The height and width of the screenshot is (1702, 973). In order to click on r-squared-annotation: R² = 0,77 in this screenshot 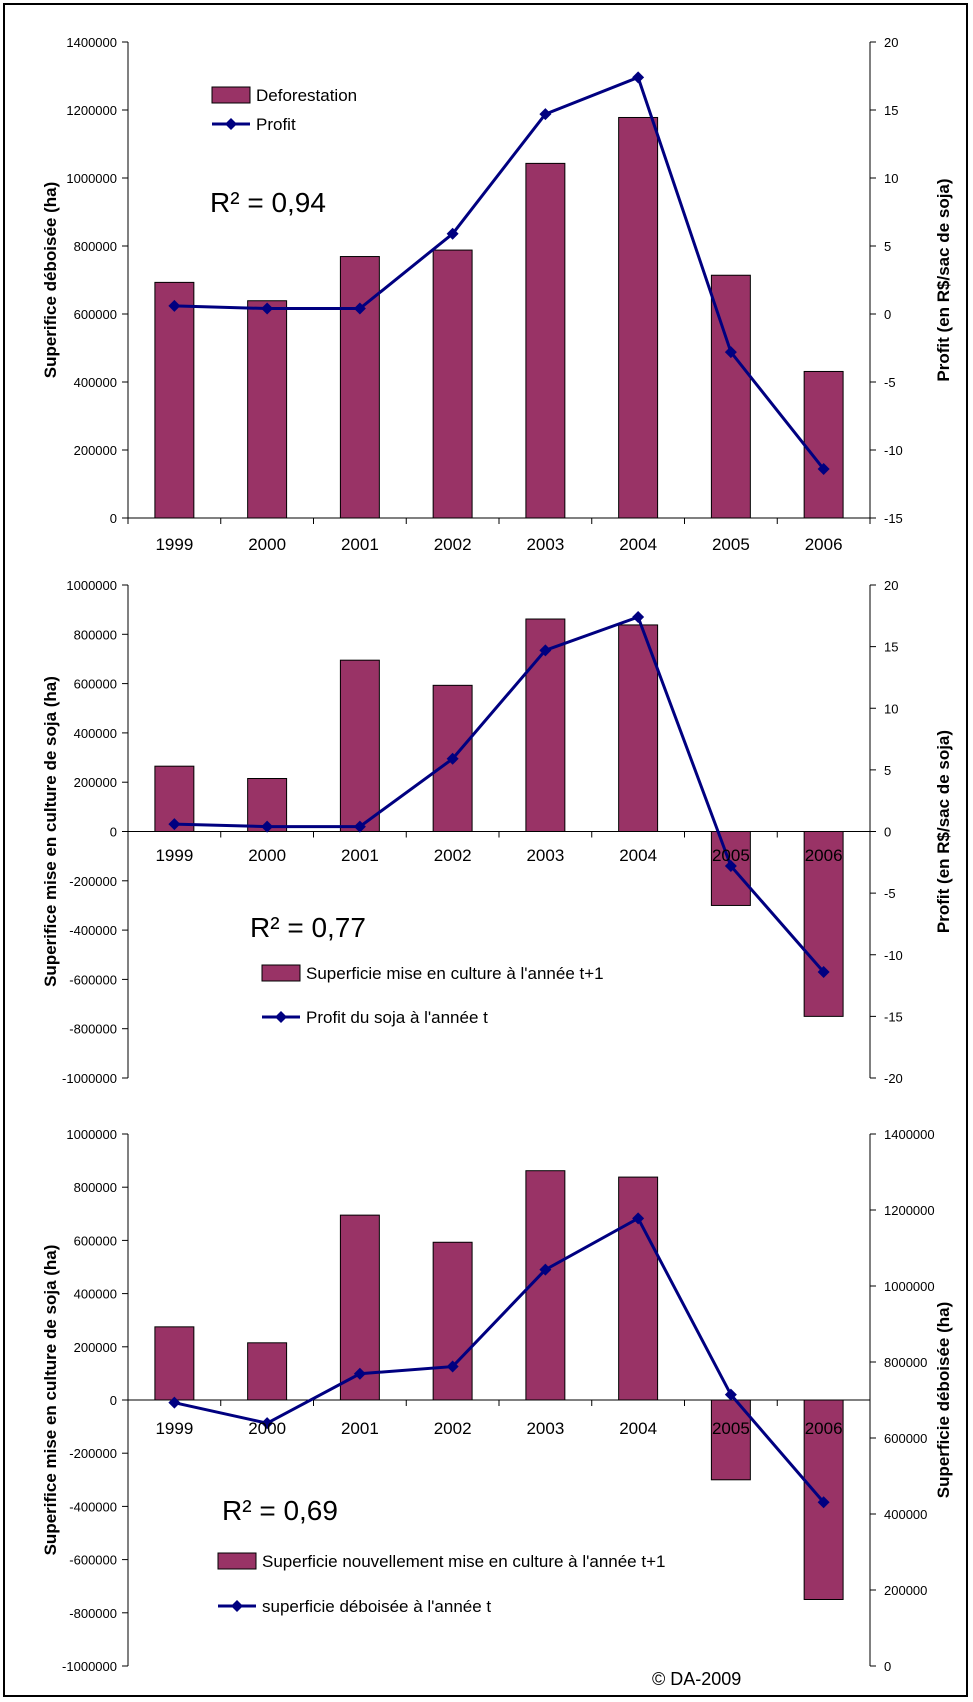, I will do `click(308, 927)`.